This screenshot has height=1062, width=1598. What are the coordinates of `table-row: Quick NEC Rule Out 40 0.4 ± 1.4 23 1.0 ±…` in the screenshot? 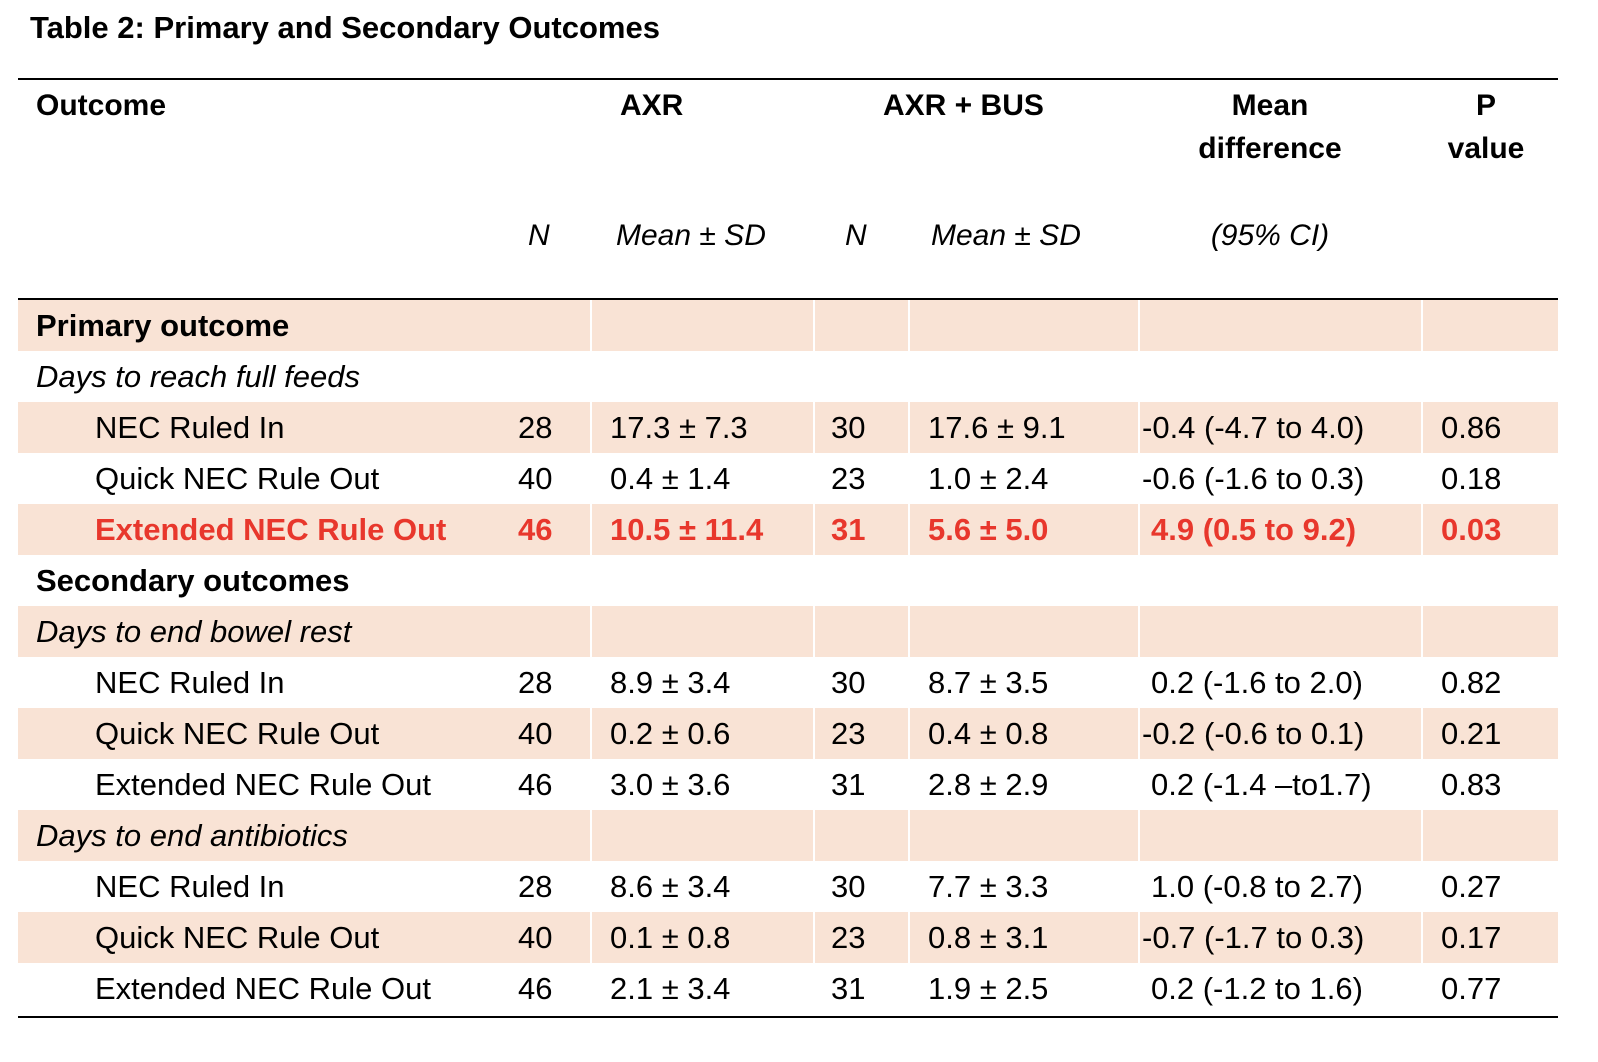 It's located at (788, 478).